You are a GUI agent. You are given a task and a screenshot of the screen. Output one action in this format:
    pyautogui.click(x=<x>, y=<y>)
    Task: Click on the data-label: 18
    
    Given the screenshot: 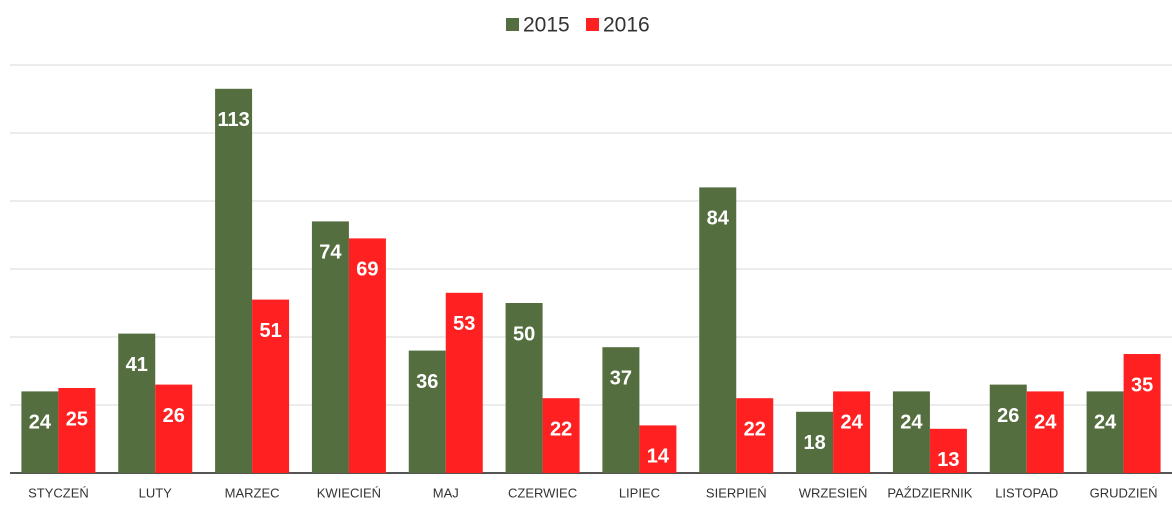 What is the action you would take?
    pyautogui.click(x=814, y=443)
    